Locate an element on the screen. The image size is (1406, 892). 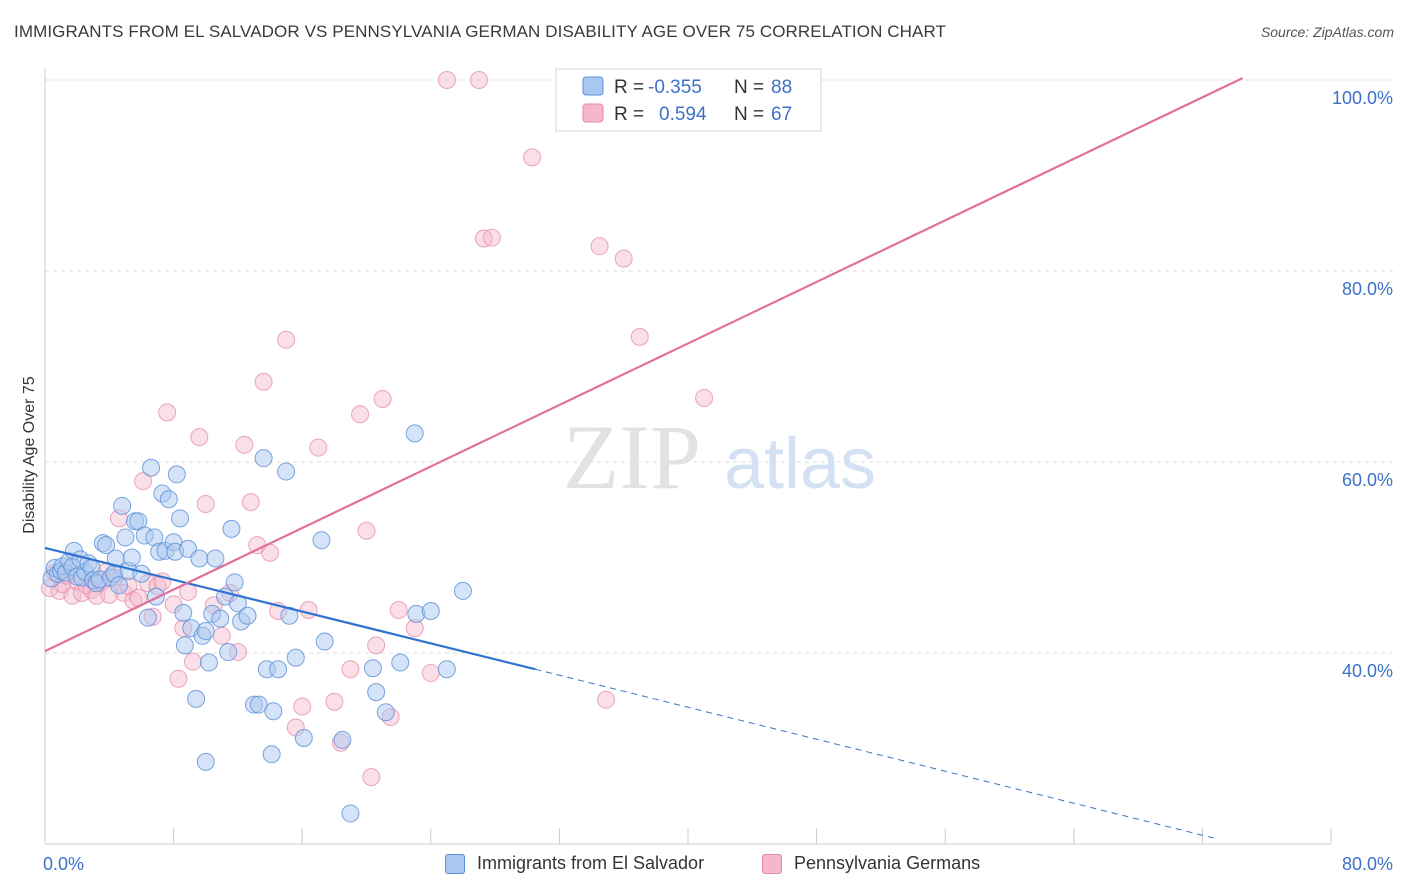
bottom-legend-item-blue: Immigrants from El Salvador is located at coordinates (574, 863).